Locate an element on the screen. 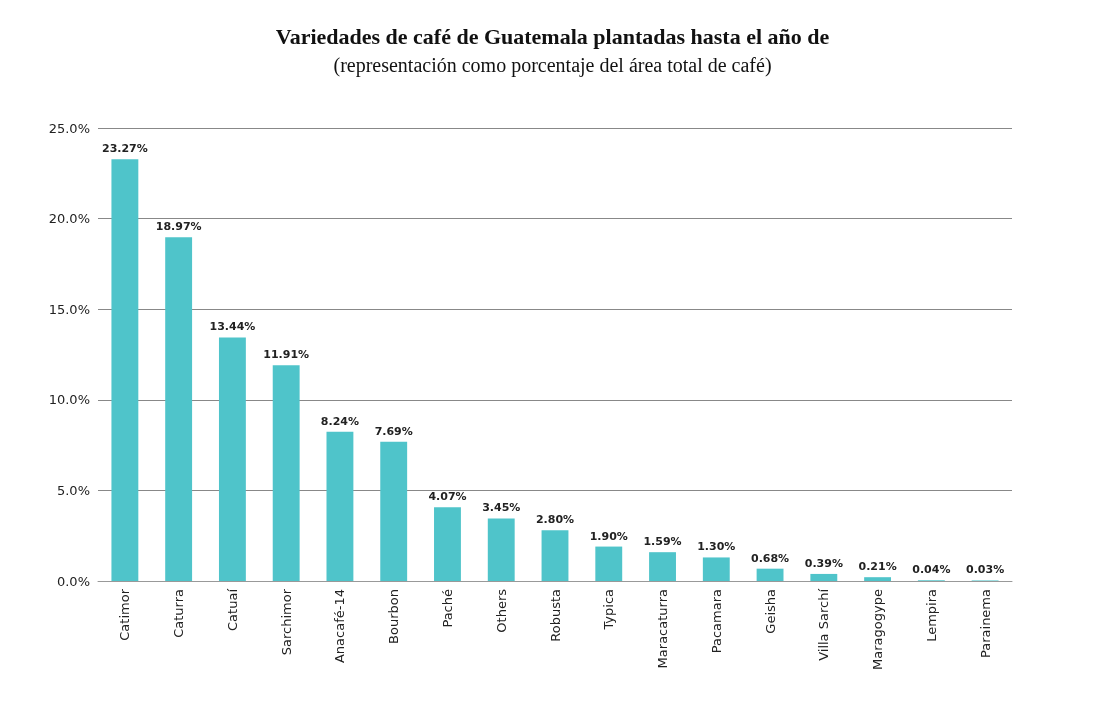 This screenshot has width=1105, height=724. x-tick-label: Sarchimor is located at coordinates (286, 622).